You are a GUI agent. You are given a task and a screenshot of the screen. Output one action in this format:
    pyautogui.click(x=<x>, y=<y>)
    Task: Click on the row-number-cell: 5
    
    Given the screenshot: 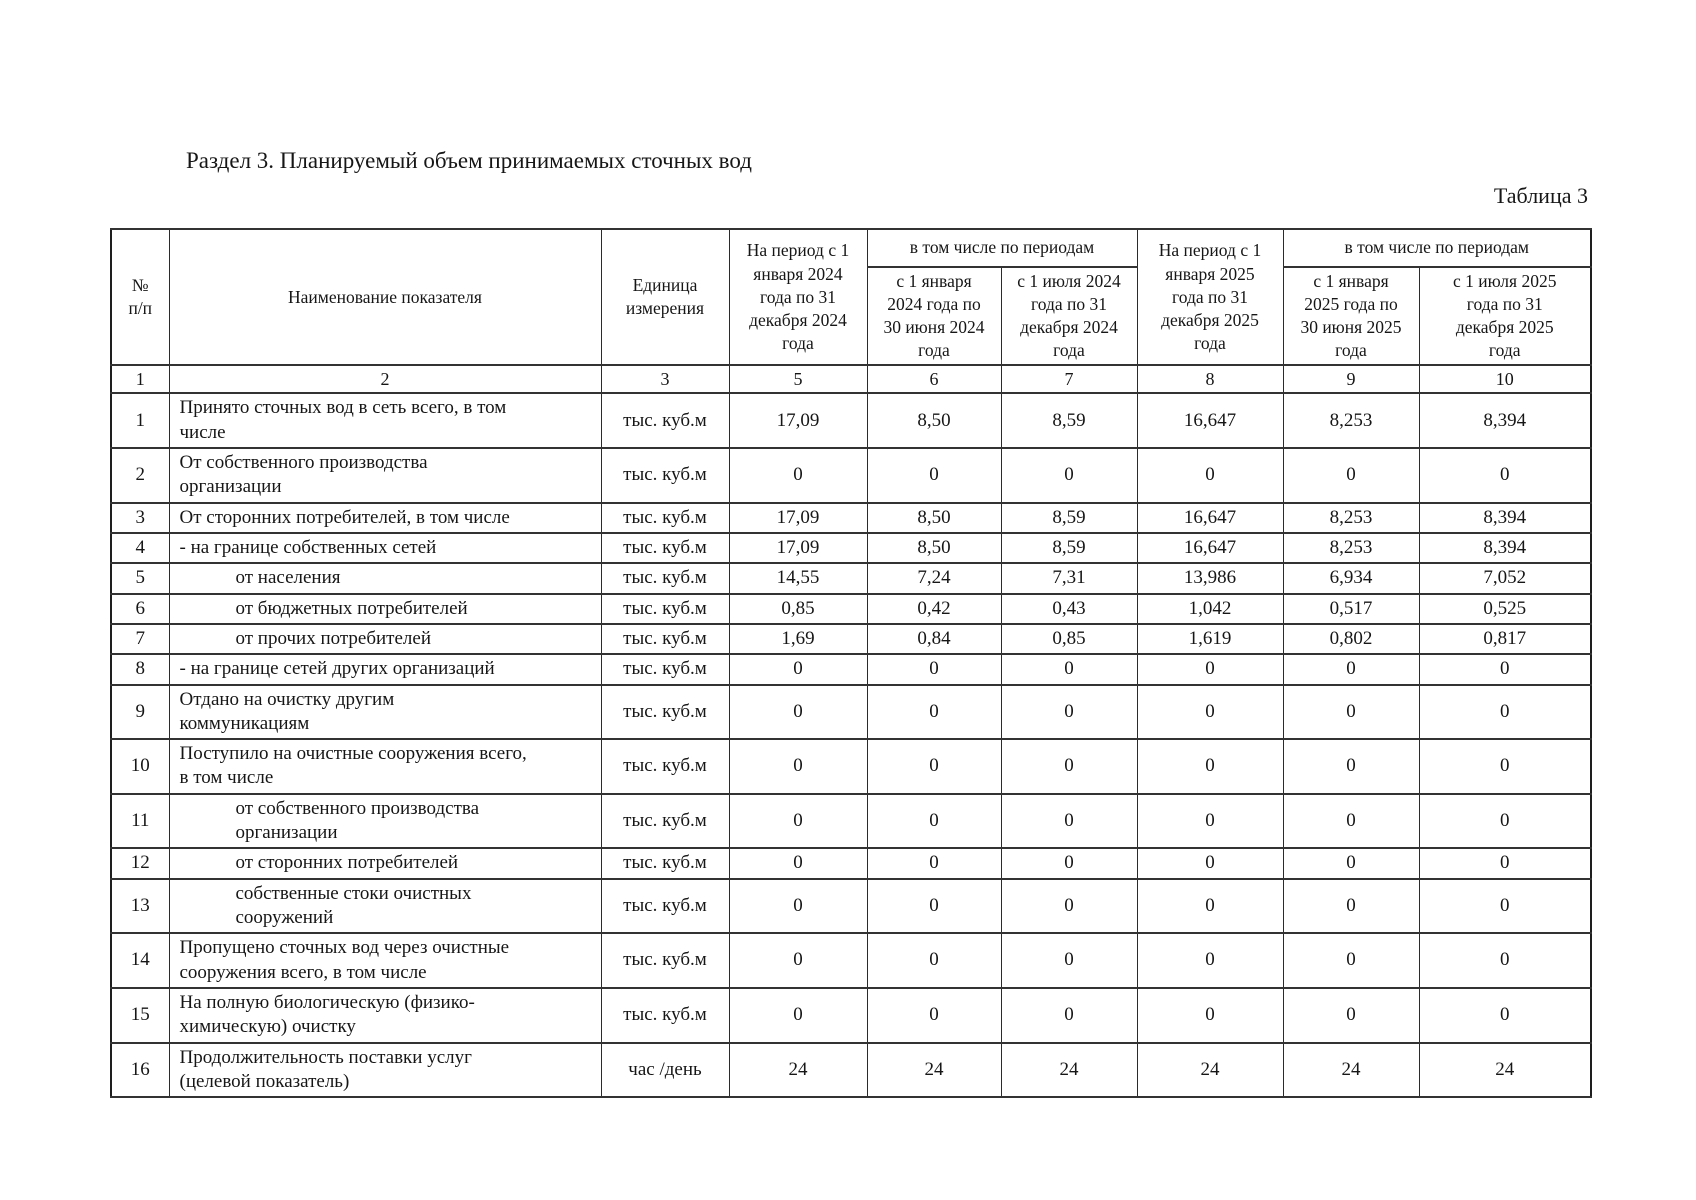 What is the action you would take?
    pyautogui.click(x=140, y=578)
    